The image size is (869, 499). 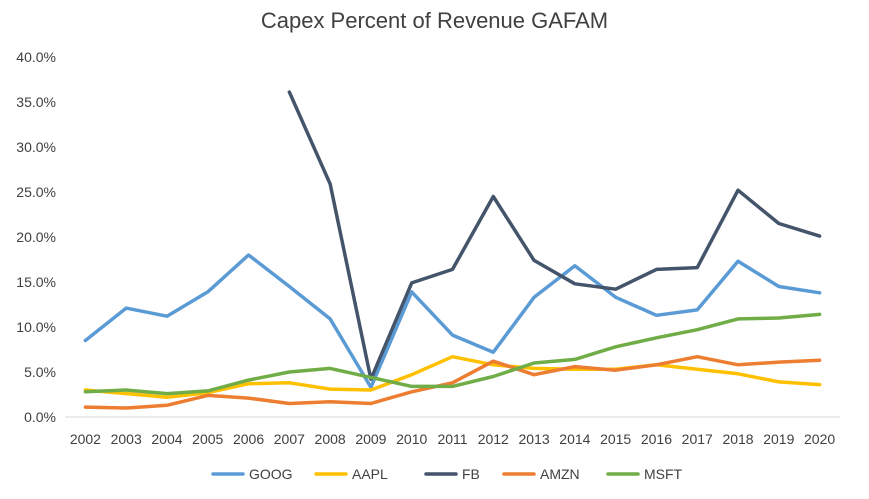 What do you see at coordinates (36, 192) in the screenshot?
I see `y-tick-label: 25.0%` at bounding box center [36, 192].